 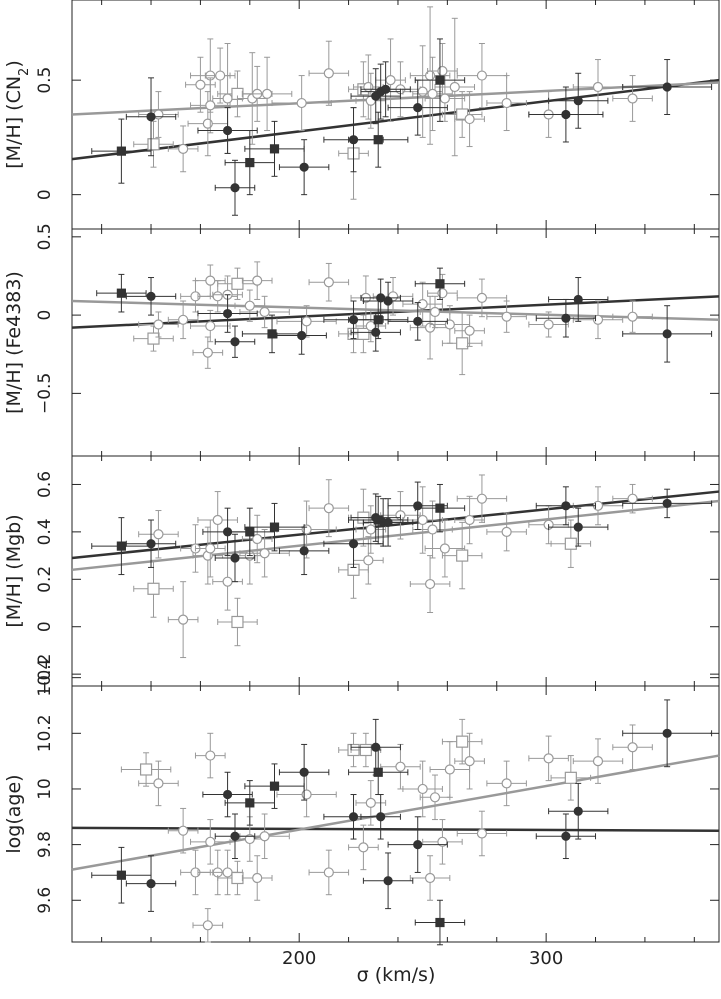 What do you see at coordinates (45, 531) in the screenshot?
I see `y-tick-label: 0.4` at bounding box center [45, 531].